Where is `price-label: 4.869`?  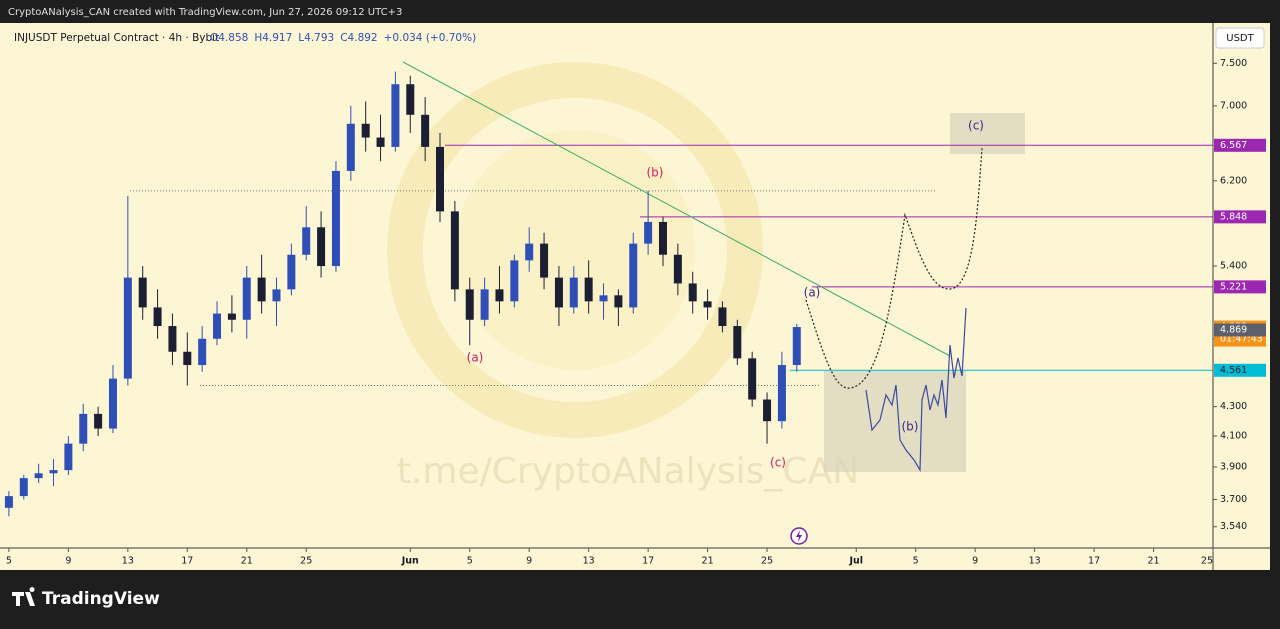
price-label: 4.869 is located at coordinates (1233, 329).